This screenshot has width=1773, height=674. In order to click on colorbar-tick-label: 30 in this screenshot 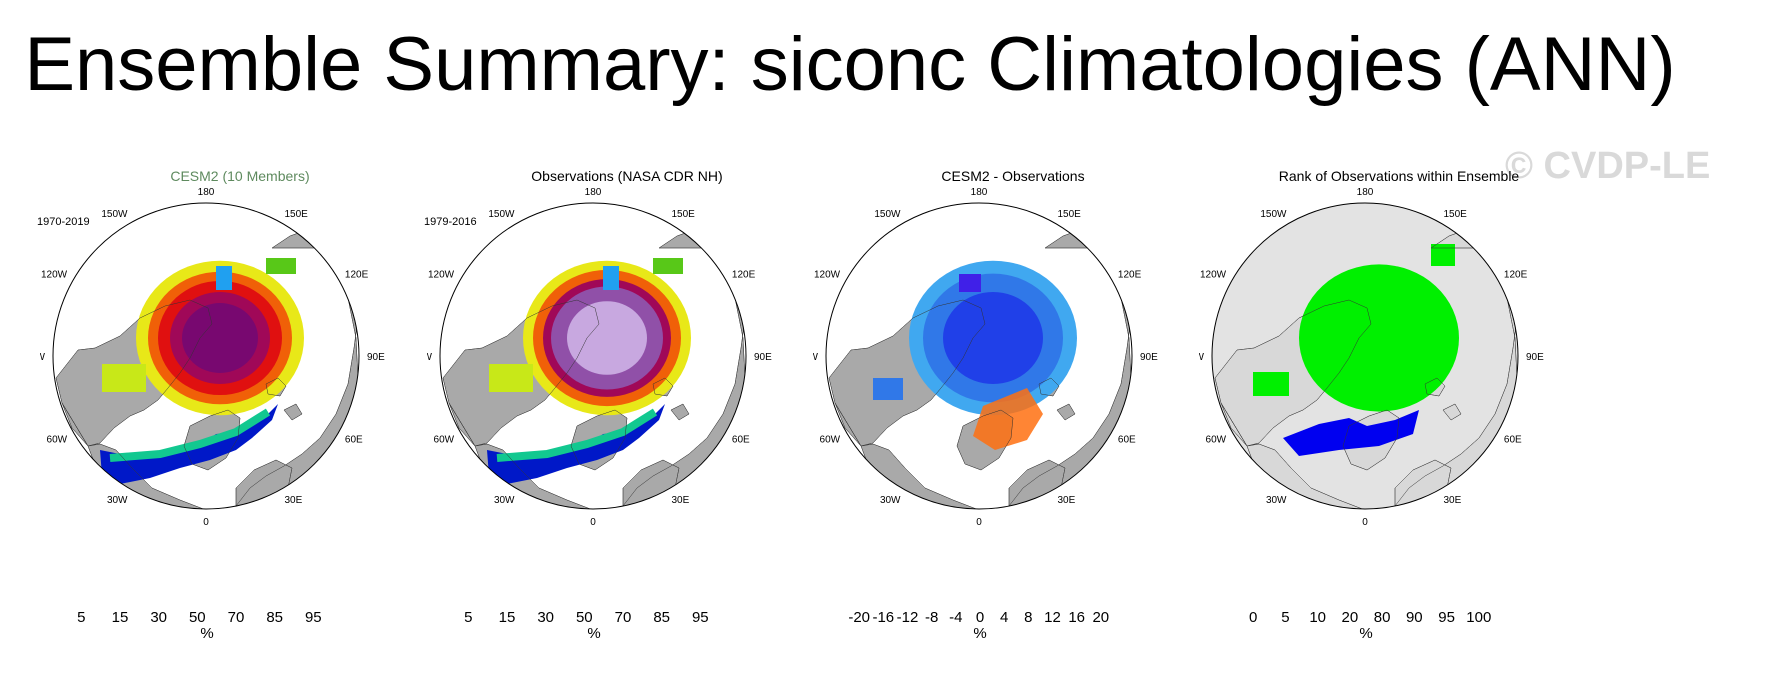, I will do `click(158, 617)`.